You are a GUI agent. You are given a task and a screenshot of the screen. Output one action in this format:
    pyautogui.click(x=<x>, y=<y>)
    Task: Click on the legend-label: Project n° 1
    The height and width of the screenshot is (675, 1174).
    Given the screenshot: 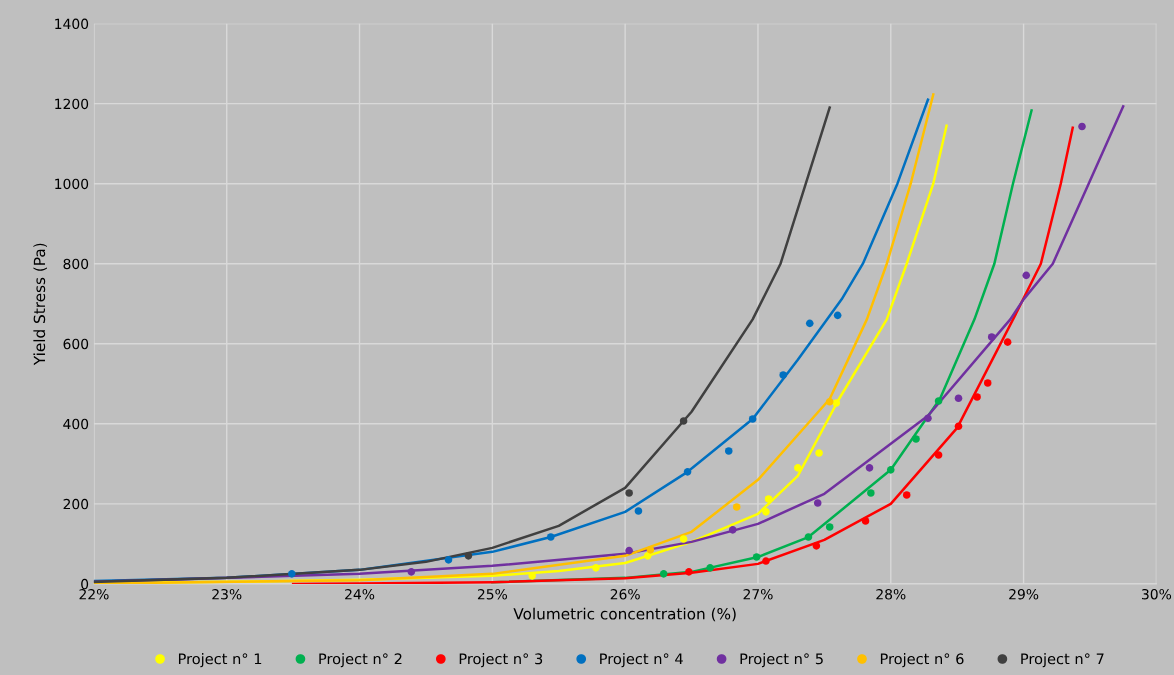 What is the action you would take?
    pyautogui.click(x=220, y=660)
    